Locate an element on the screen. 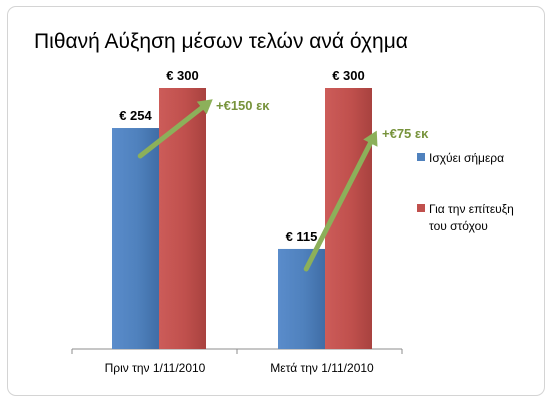 The height and width of the screenshot is (405, 554). x-tick-label: Μετά την 1/11/2010 is located at coordinates (322, 368).